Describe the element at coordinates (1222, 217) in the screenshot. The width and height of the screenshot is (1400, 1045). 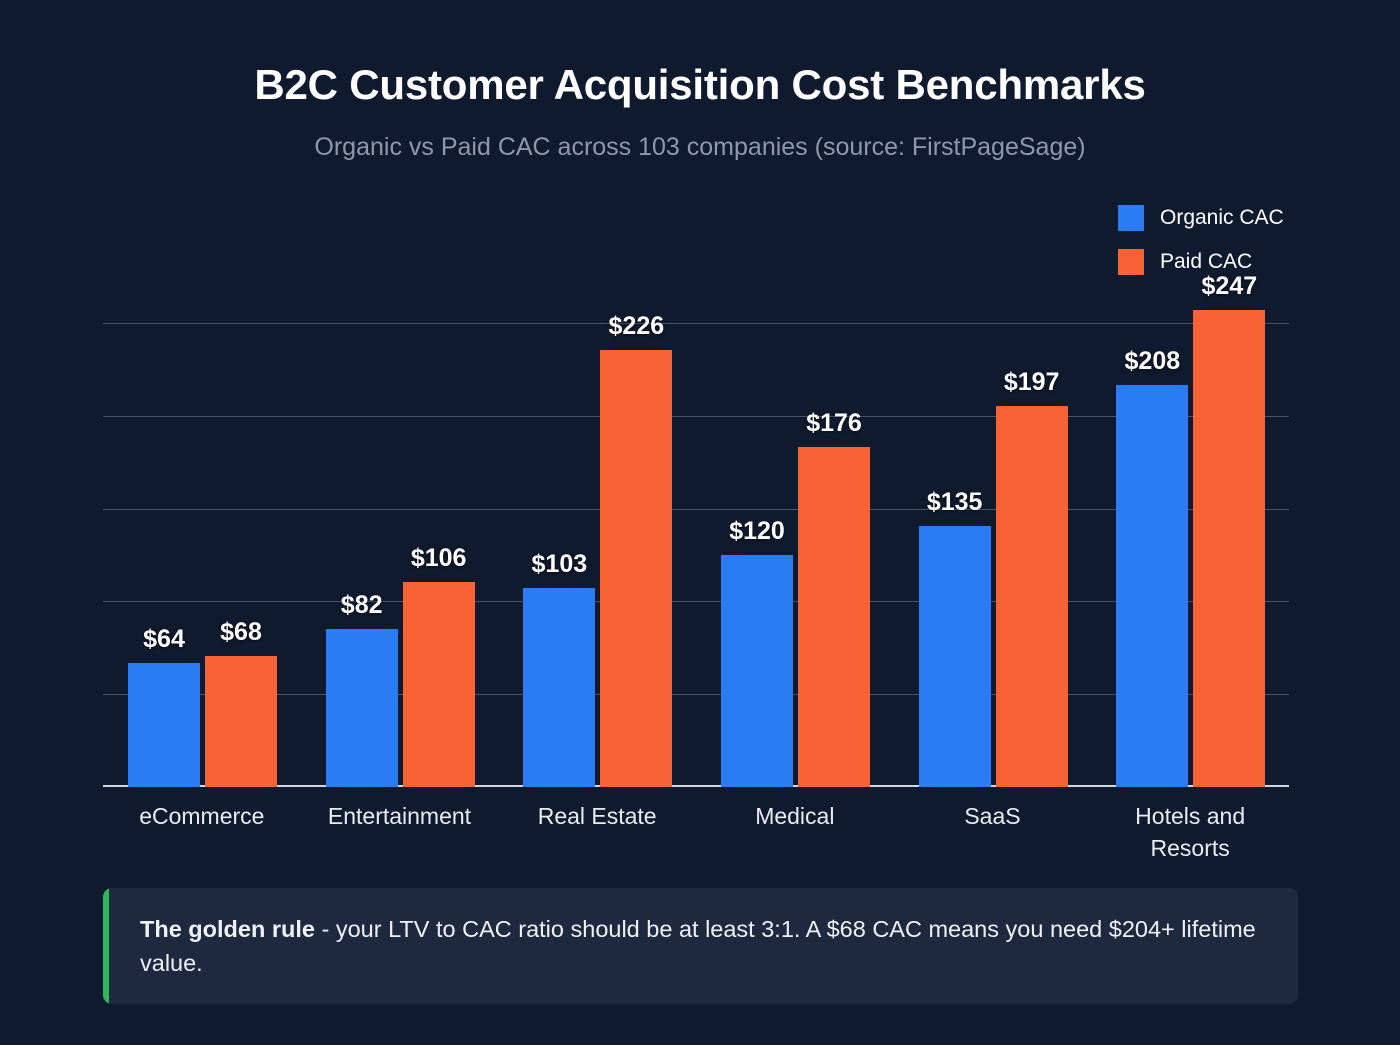
I see `legend-label-organic-cac: Organic CAC` at that location.